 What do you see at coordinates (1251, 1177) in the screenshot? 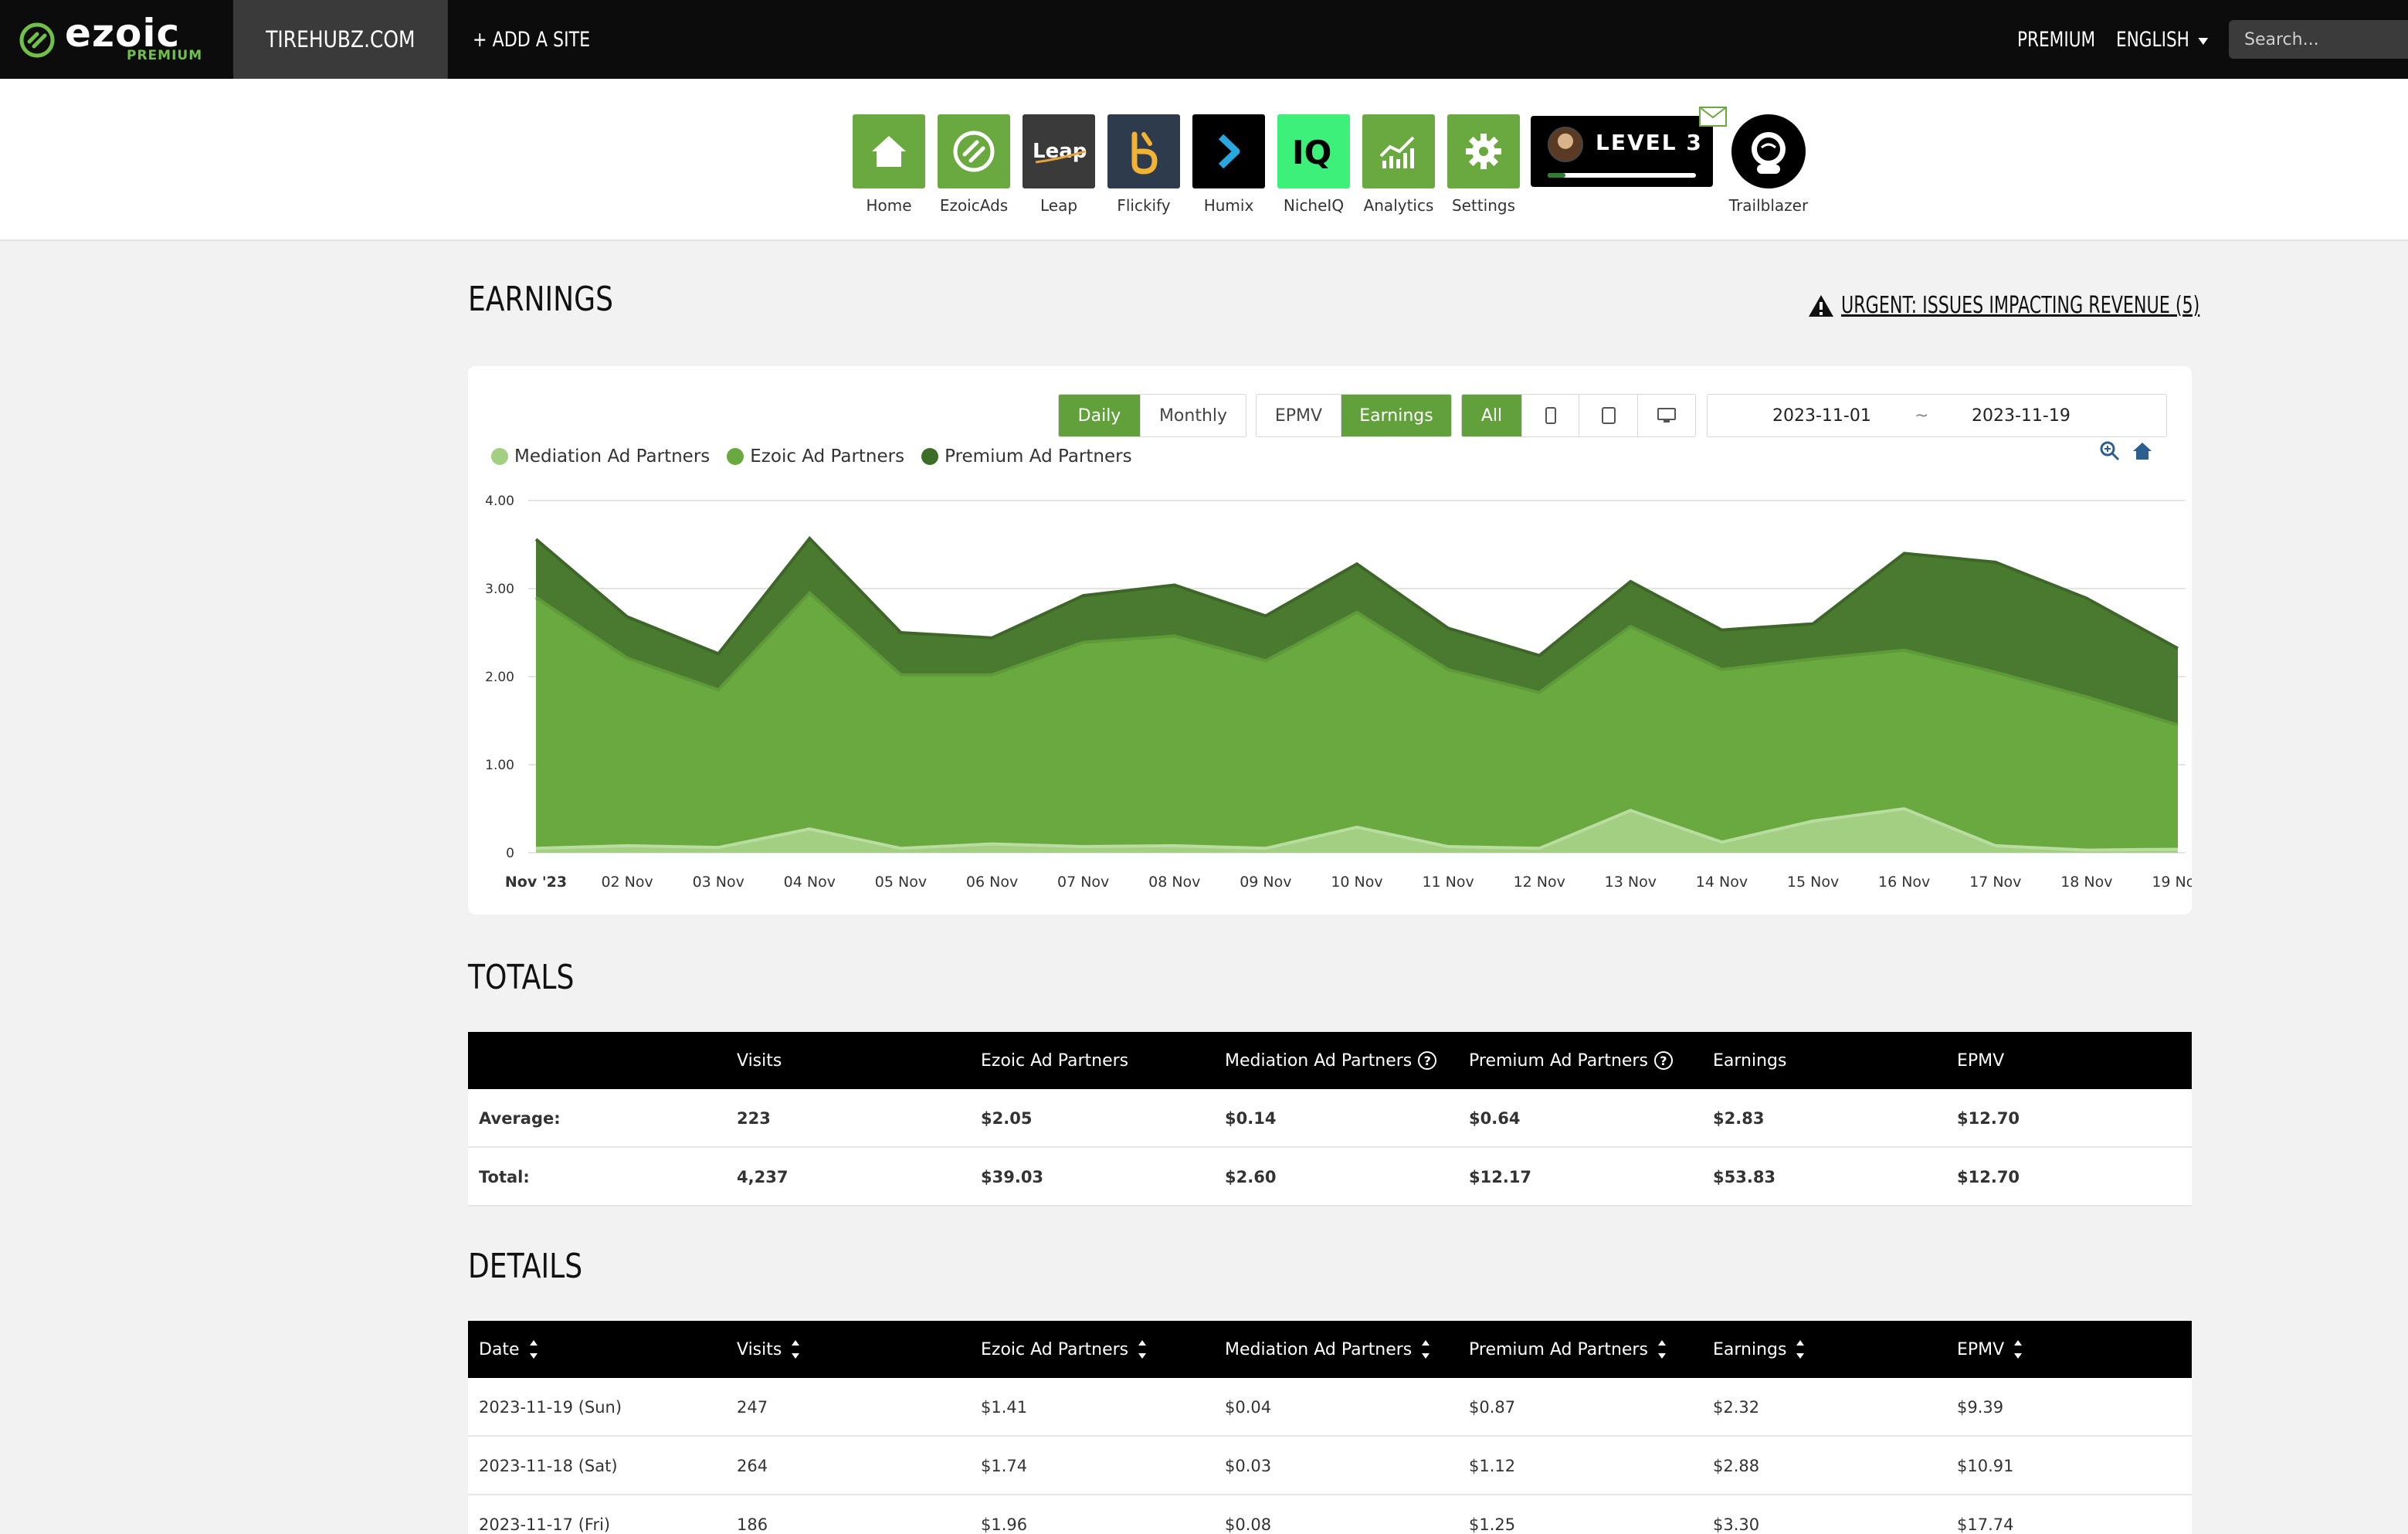
I see `table-cell: $2.60` at bounding box center [1251, 1177].